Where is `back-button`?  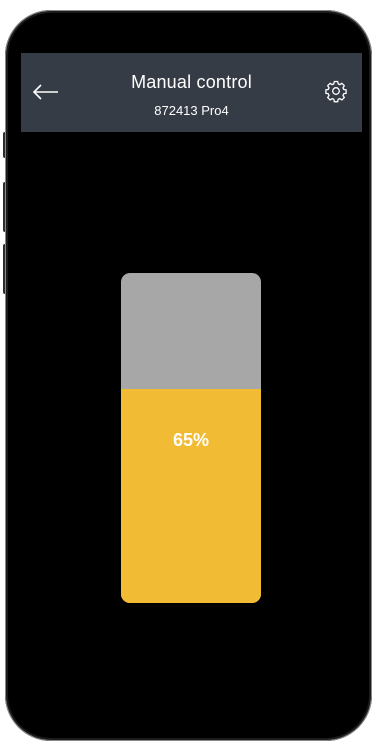 back-button is located at coordinates (46, 92).